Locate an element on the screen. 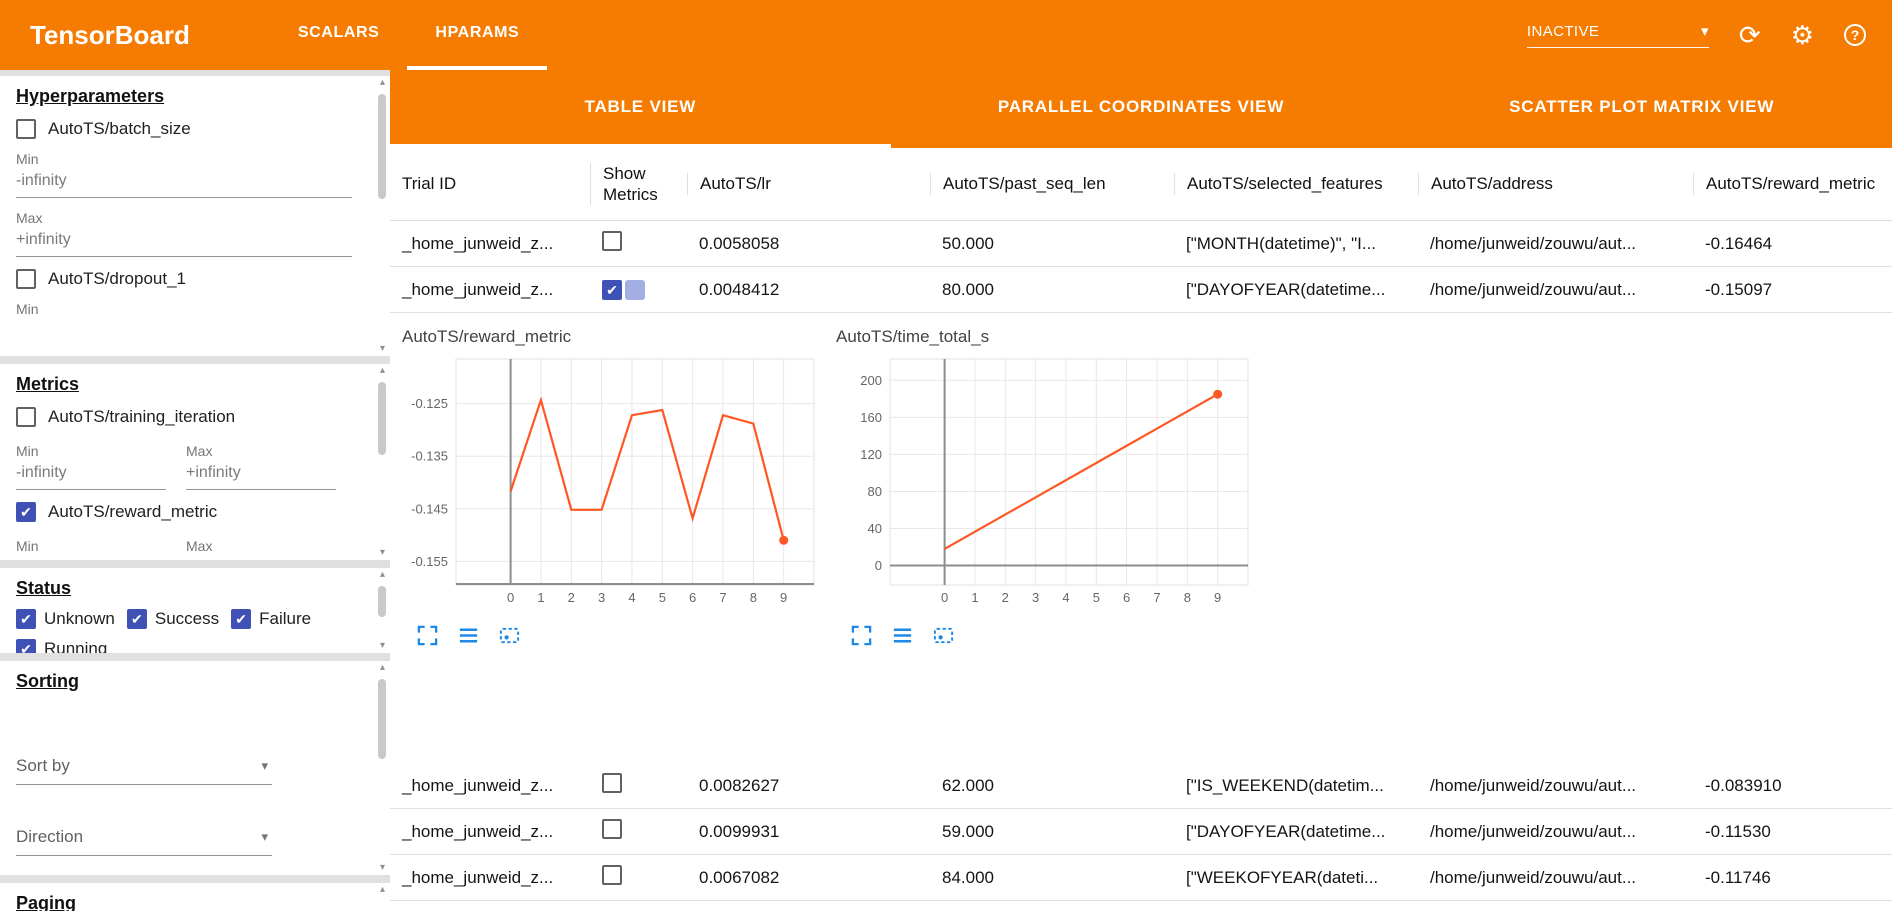 The height and width of the screenshot is (911, 1892). col-trial-id: Trial ID is located at coordinates (429, 184).